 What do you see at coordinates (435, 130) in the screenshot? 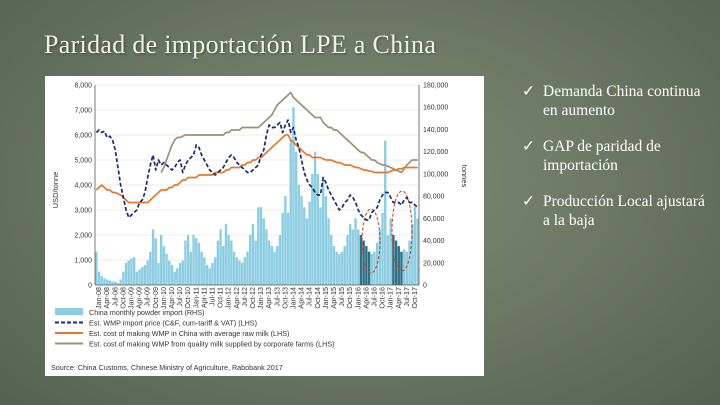
I see `y-right-tick-label: 140,000` at bounding box center [435, 130].